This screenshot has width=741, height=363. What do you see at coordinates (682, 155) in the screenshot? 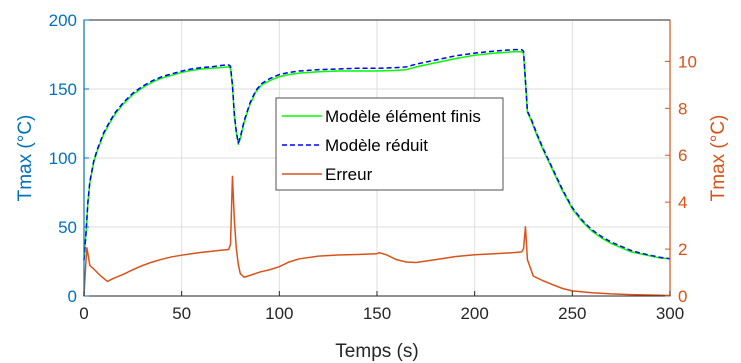
I see `y-right-tick-label: 6` at bounding box center [682, 155].